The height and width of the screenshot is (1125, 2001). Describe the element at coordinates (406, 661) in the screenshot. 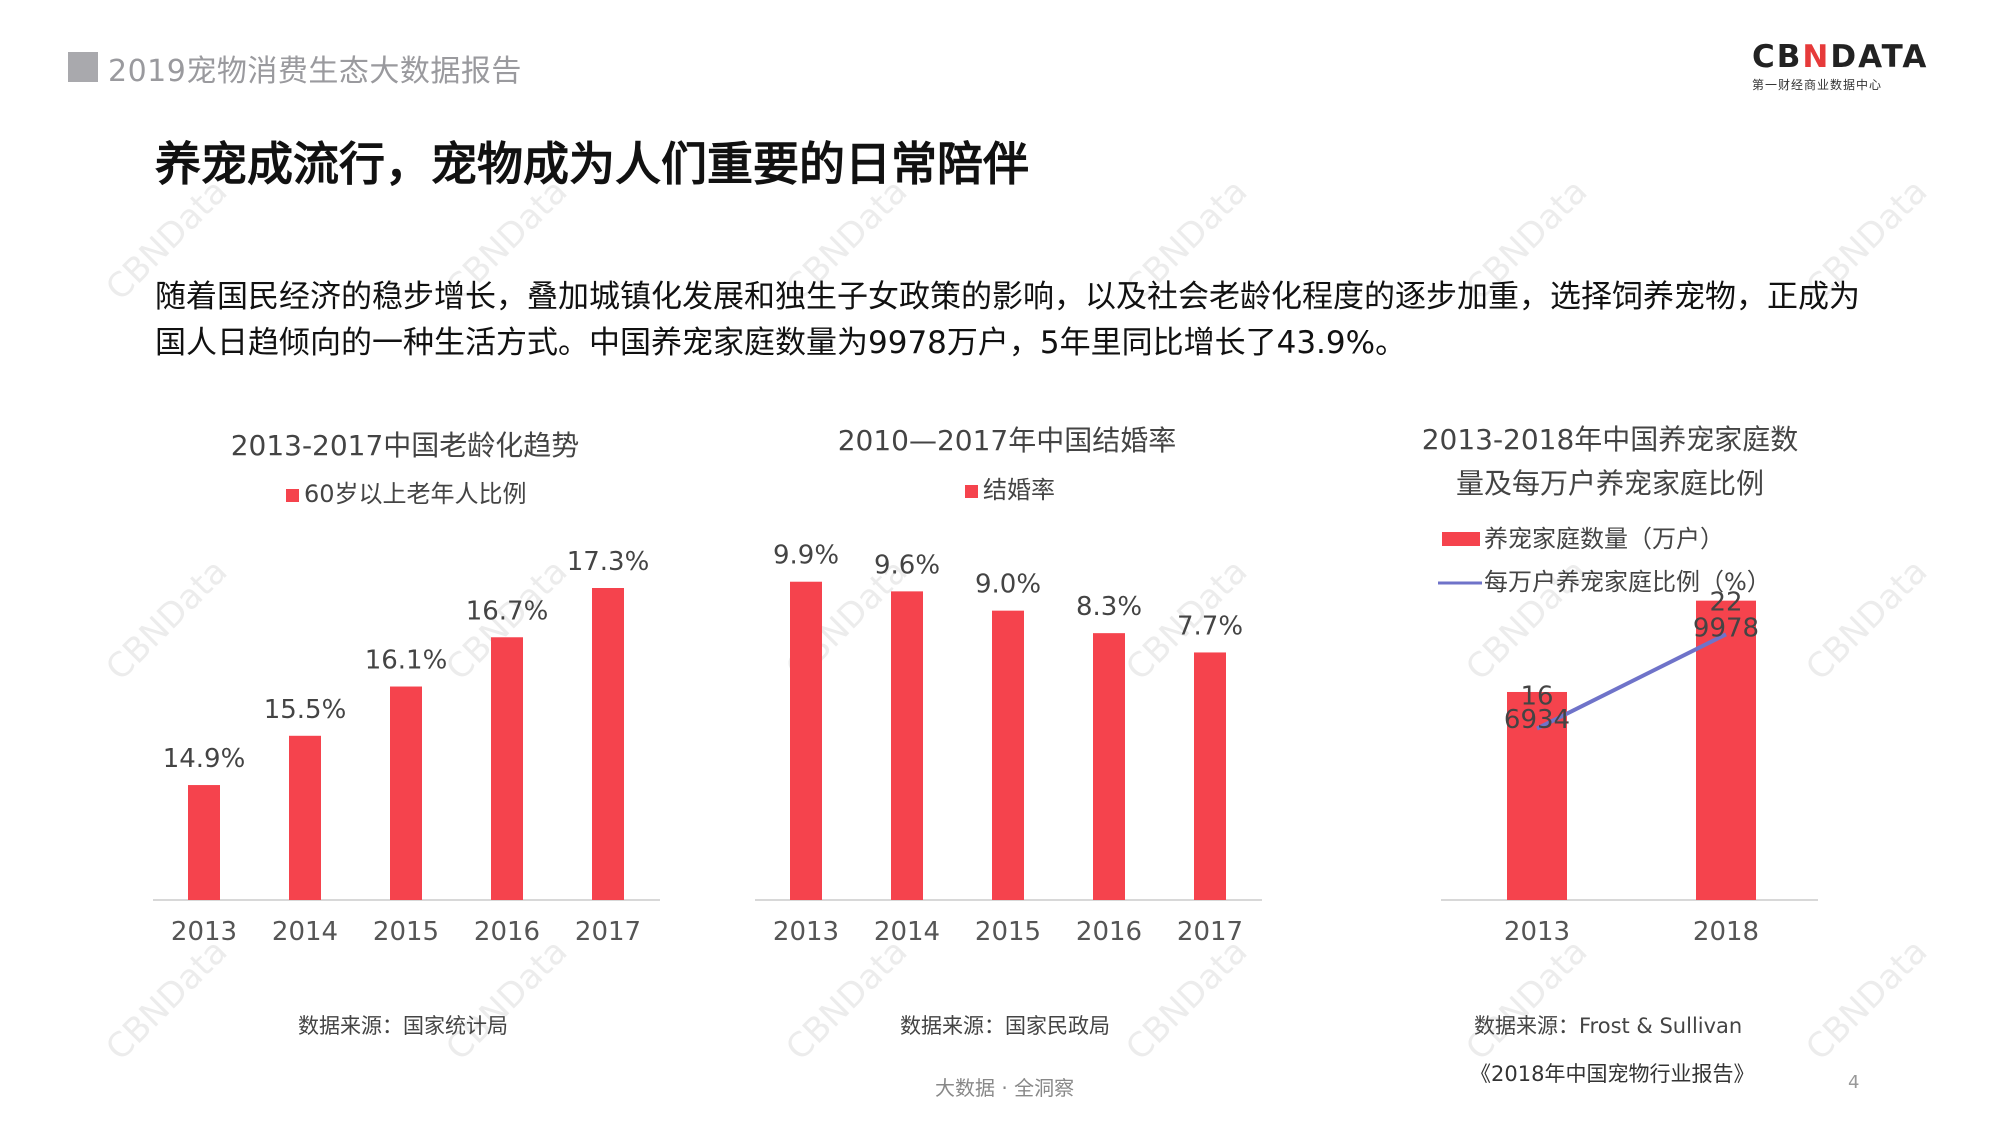

I see `c1-data-label-2015: 16.1%` at that location.